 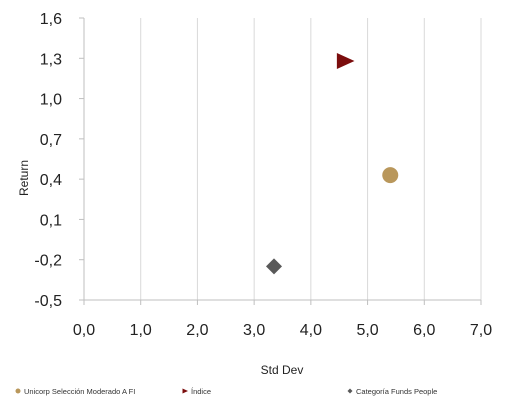 What do you see at coordinates (51, 220) in the screenshot?
I see `y-tick-label: 0,1` at bounding box center [51, 220].